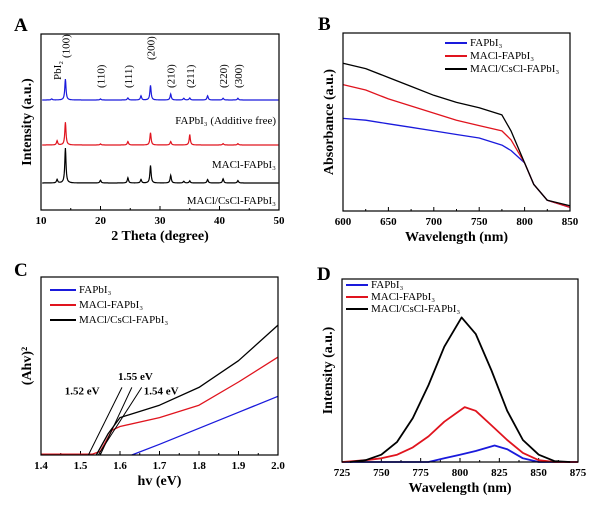 The width and height of the screenshot is (600, 506). What do you see at coordinates (388, 222) in the screenshot?
I see `x-tick-label: 650` at bounding box center [388, 222].